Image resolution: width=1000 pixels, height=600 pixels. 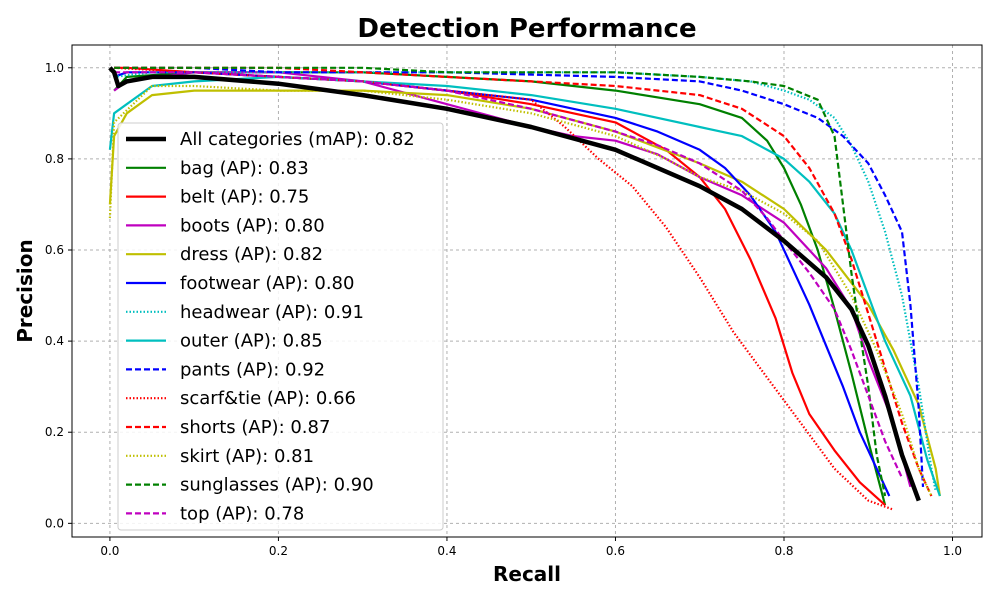 I want to click on legend-label-scarf-tie: scarf&tie (AP): 0.66, so click(x=268, y=398).